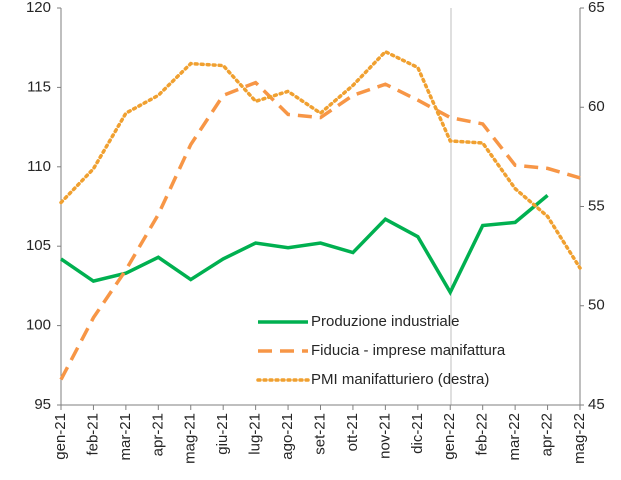 Image resolution: width=621 pixels, height=480 pixels. I want to click on x-tick-label: set-21, so click(319, 434).